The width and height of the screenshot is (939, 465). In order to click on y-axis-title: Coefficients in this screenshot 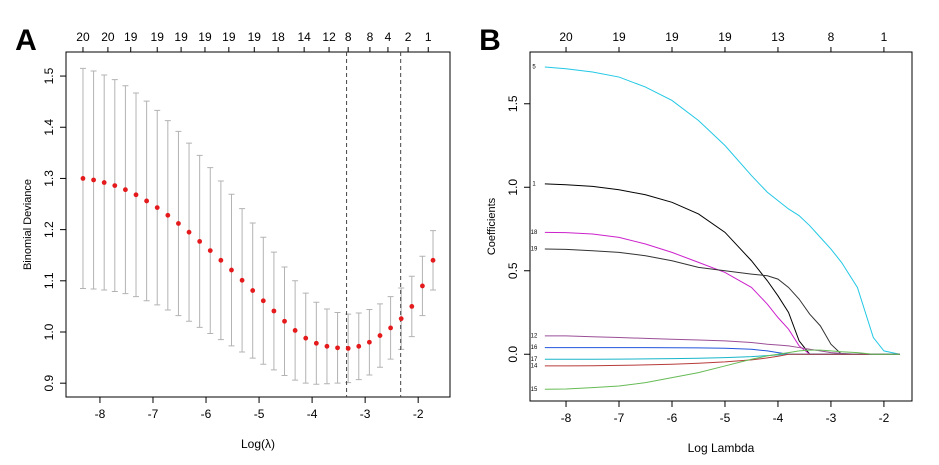, I will do `click(492, 226)`.